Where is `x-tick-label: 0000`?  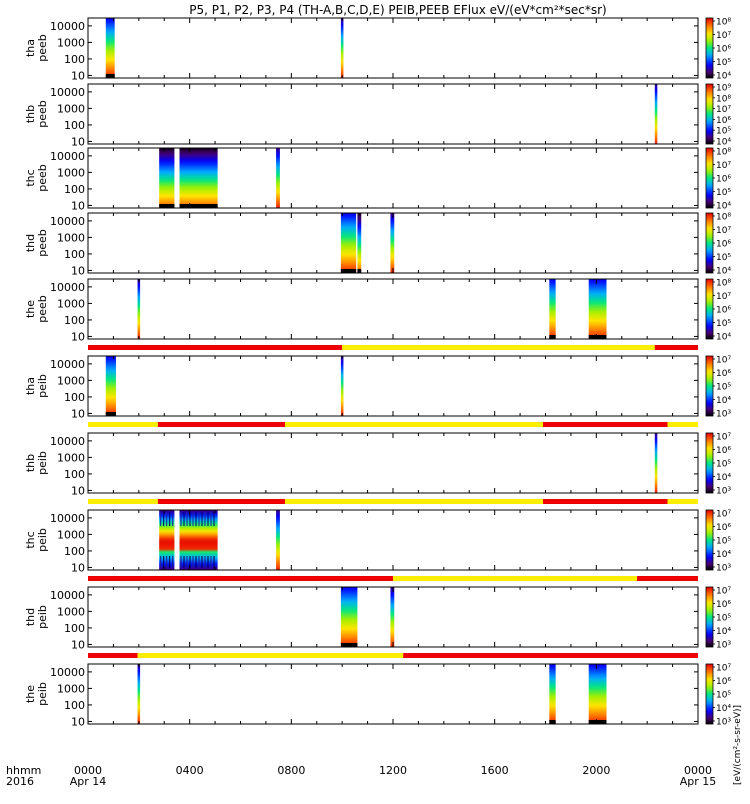
x-tick-label: 0000 is located at coordinates (698, 770).